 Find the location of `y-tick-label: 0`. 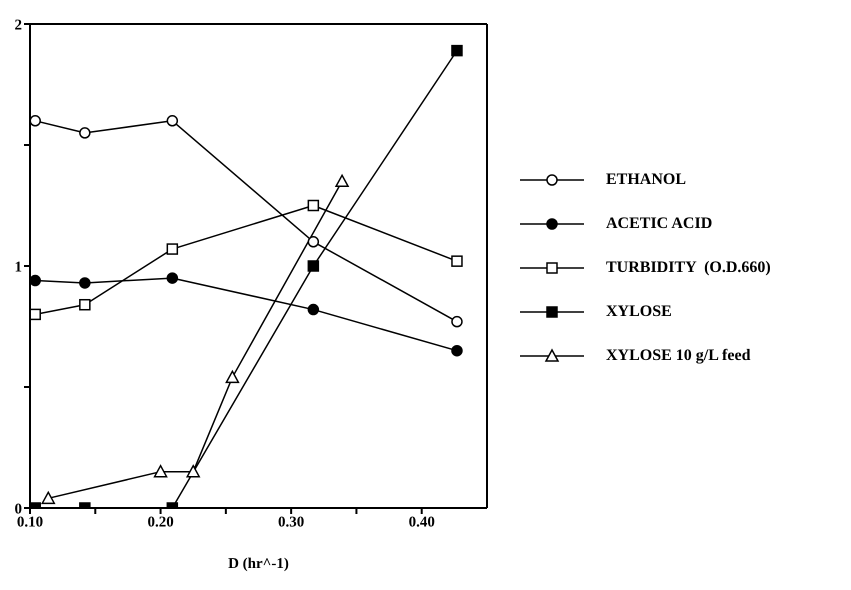

y-tick-label: 0 is located at coordinates (18, 509).